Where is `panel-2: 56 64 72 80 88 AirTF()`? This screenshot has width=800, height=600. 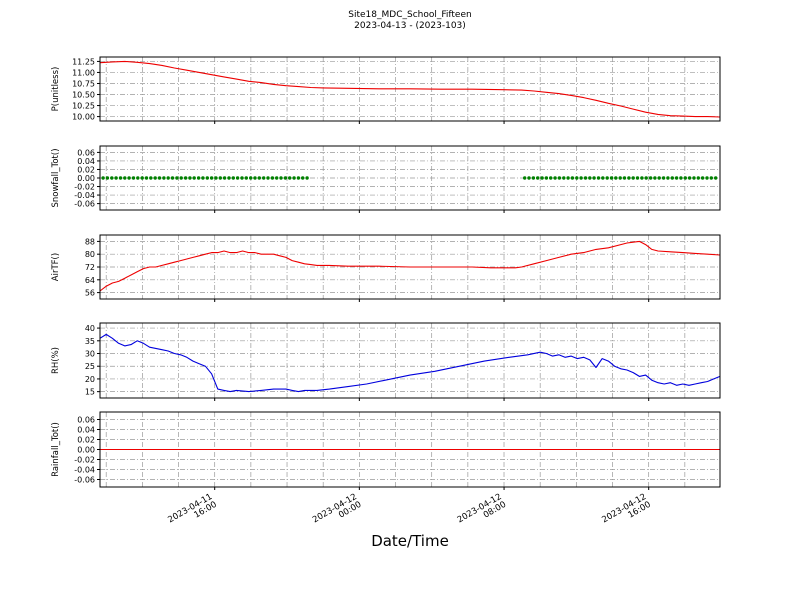 panel-2: 56 64 72 80 88 AirTF() is located at coordinates (386, 268).